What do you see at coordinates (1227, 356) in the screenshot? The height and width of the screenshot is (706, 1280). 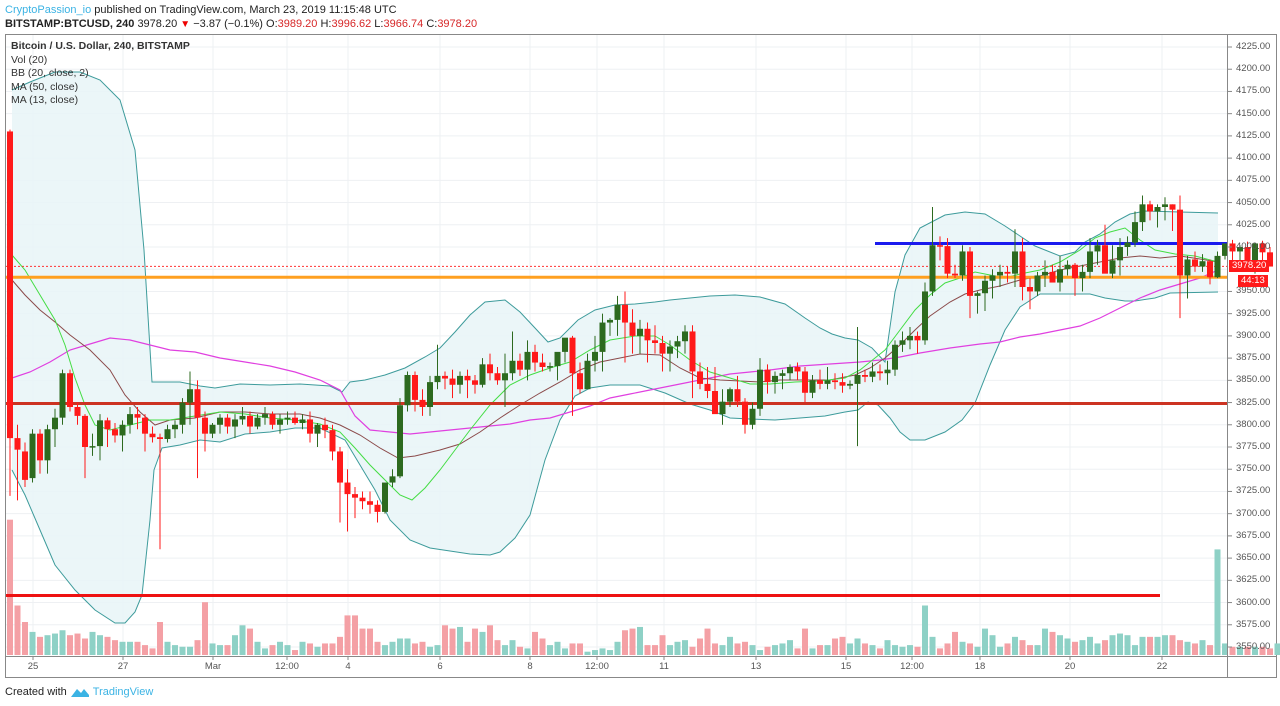 I see `price-axis-divider` at bounding box center [1227, 356].